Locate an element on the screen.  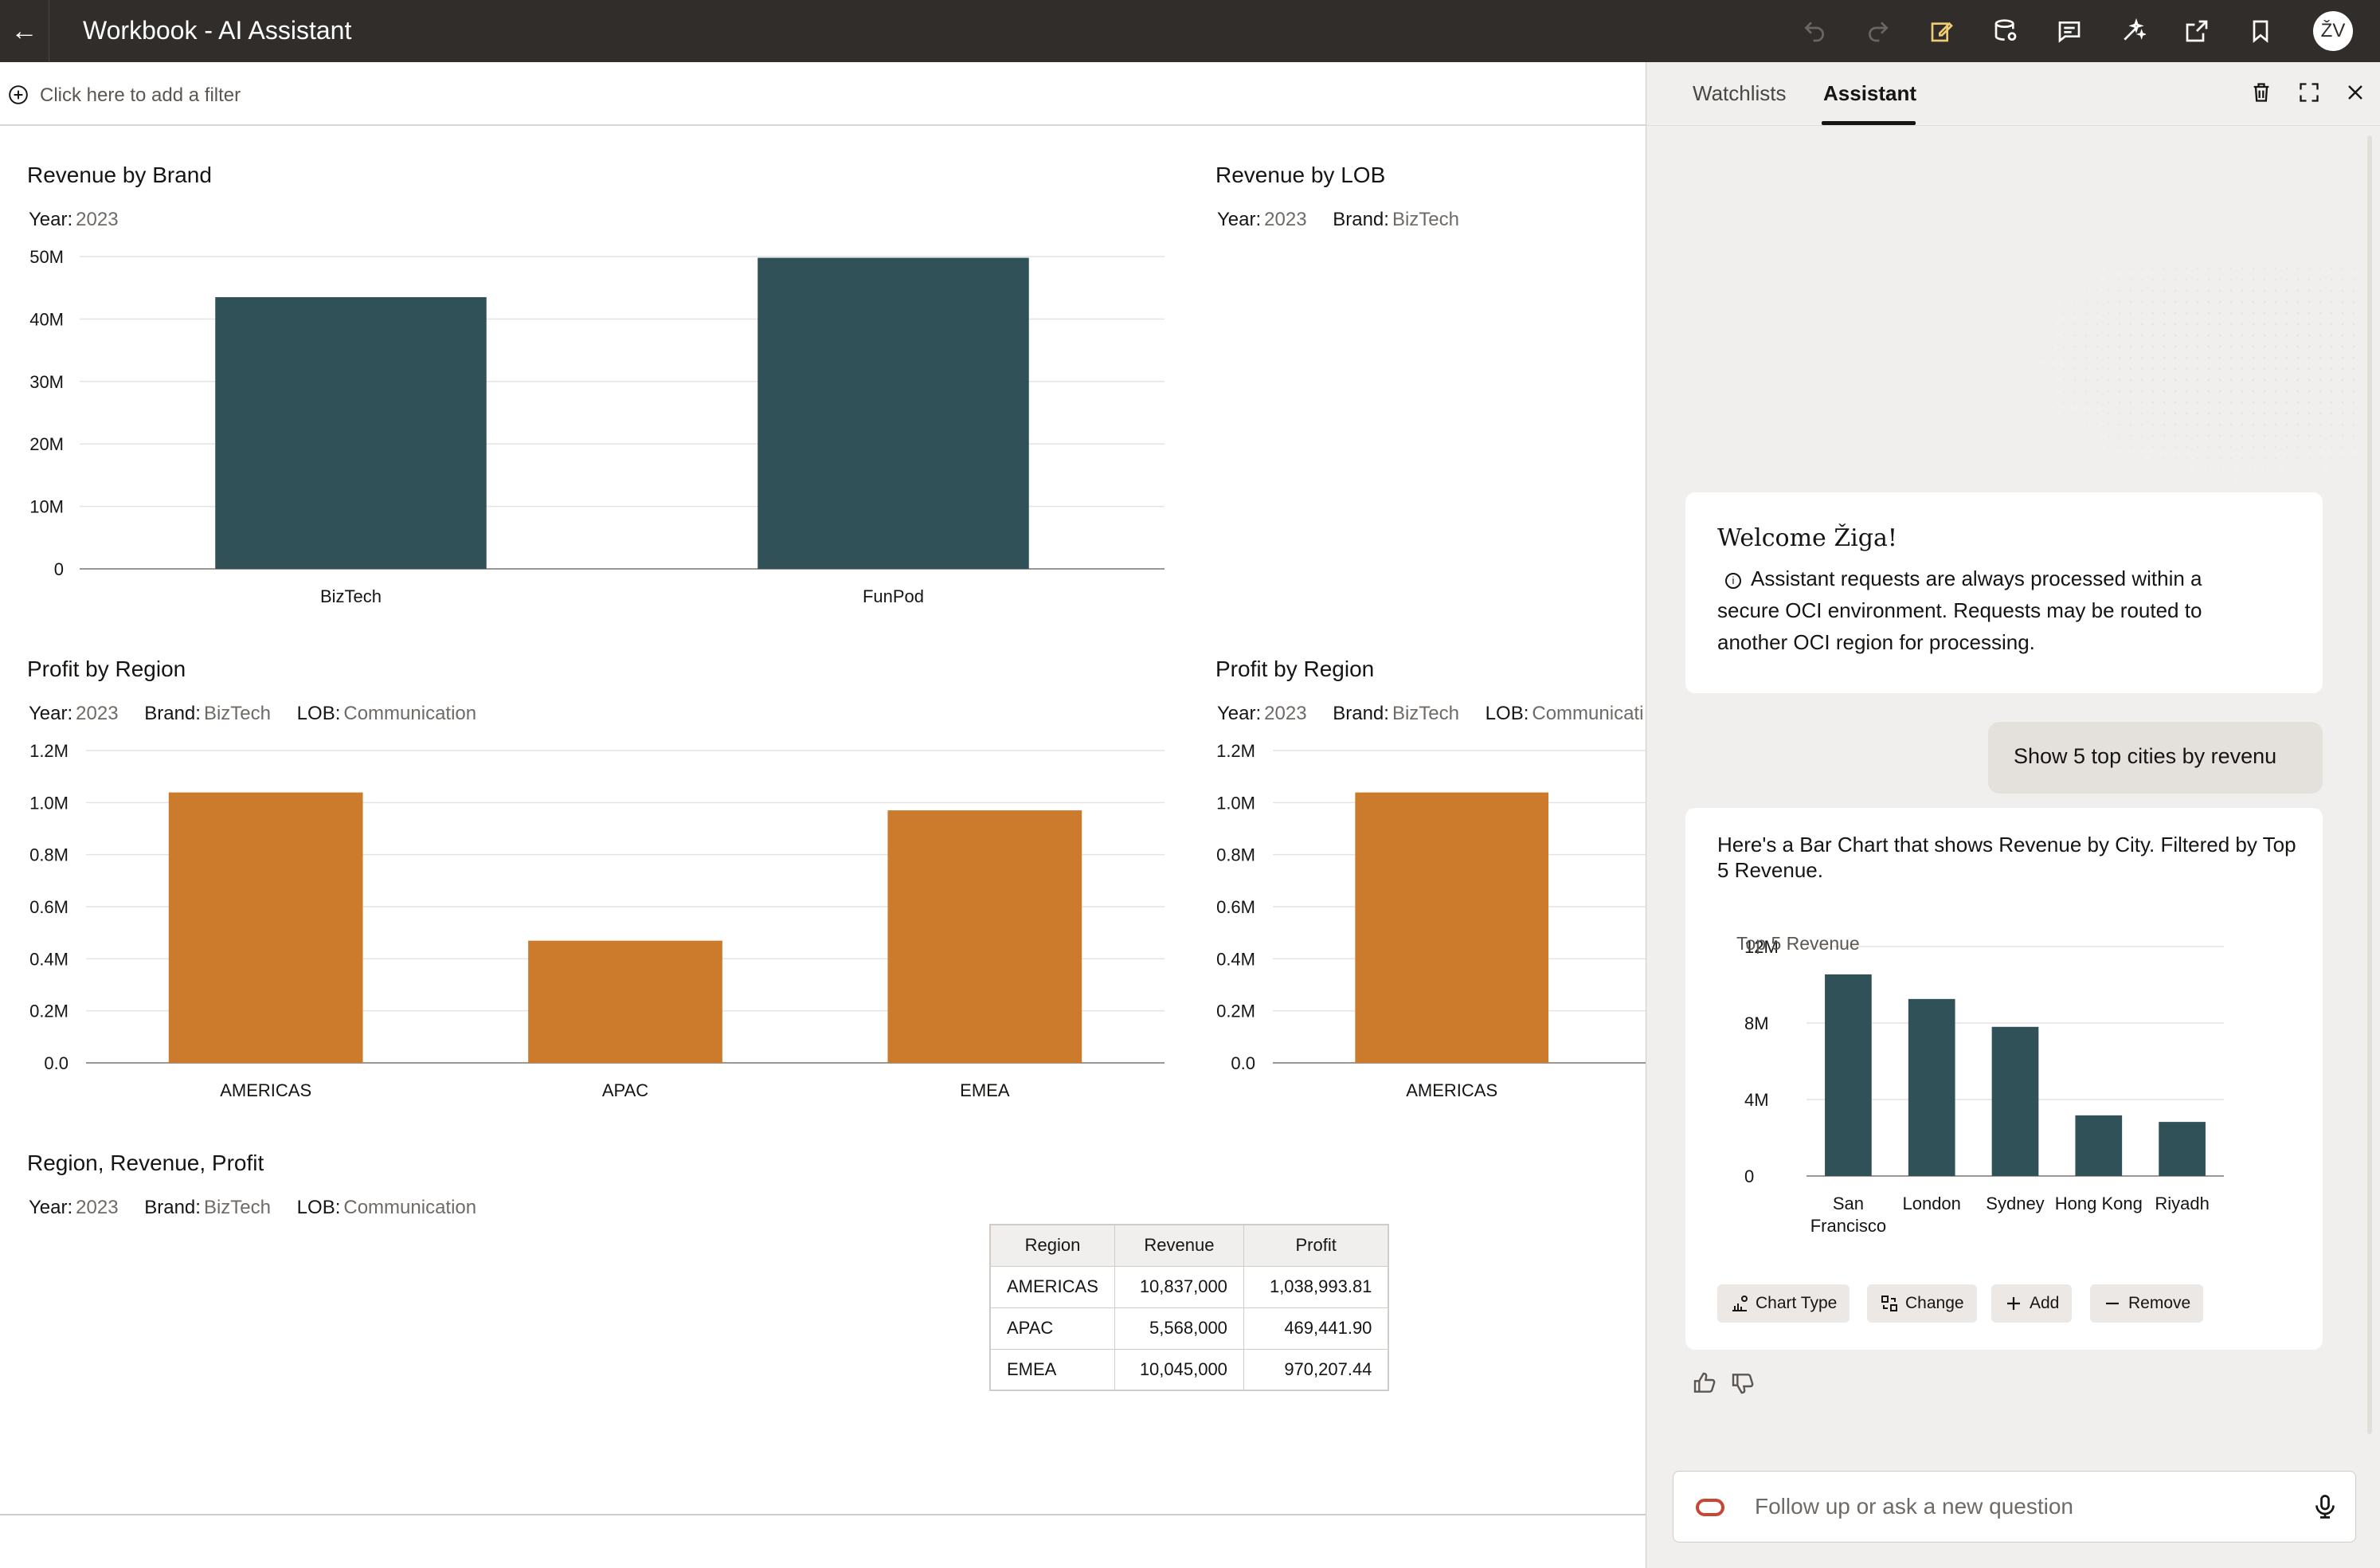
change-button: Change is located at coordinates (1922, 1303).